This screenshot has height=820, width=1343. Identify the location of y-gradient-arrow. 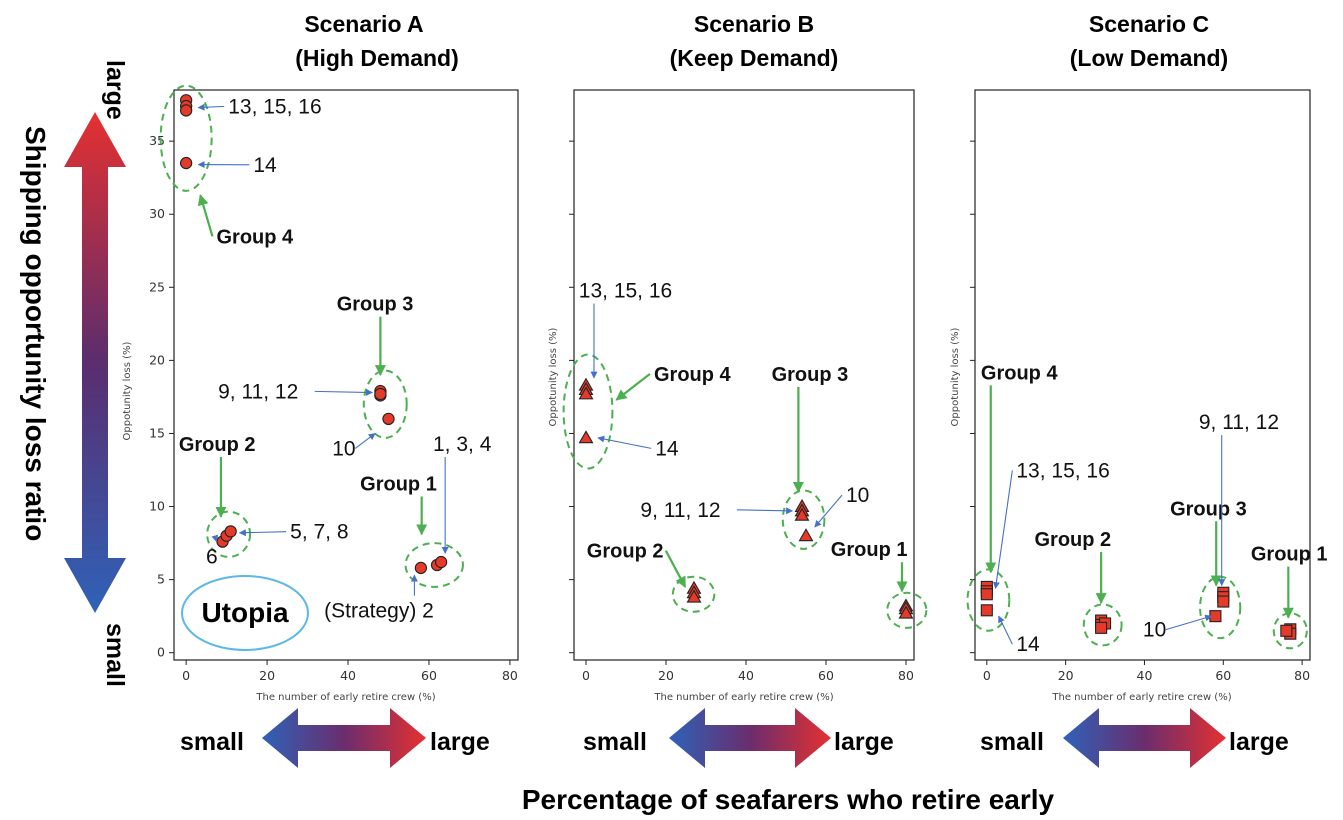
(95, 362).